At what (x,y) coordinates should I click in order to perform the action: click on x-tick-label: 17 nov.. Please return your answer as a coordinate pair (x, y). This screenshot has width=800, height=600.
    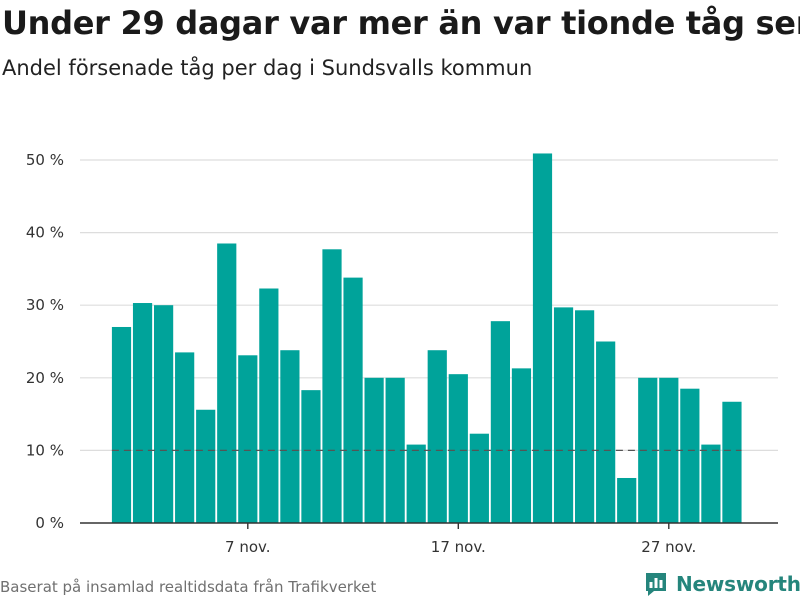
    Looking at the image, I should click on (458, 547).